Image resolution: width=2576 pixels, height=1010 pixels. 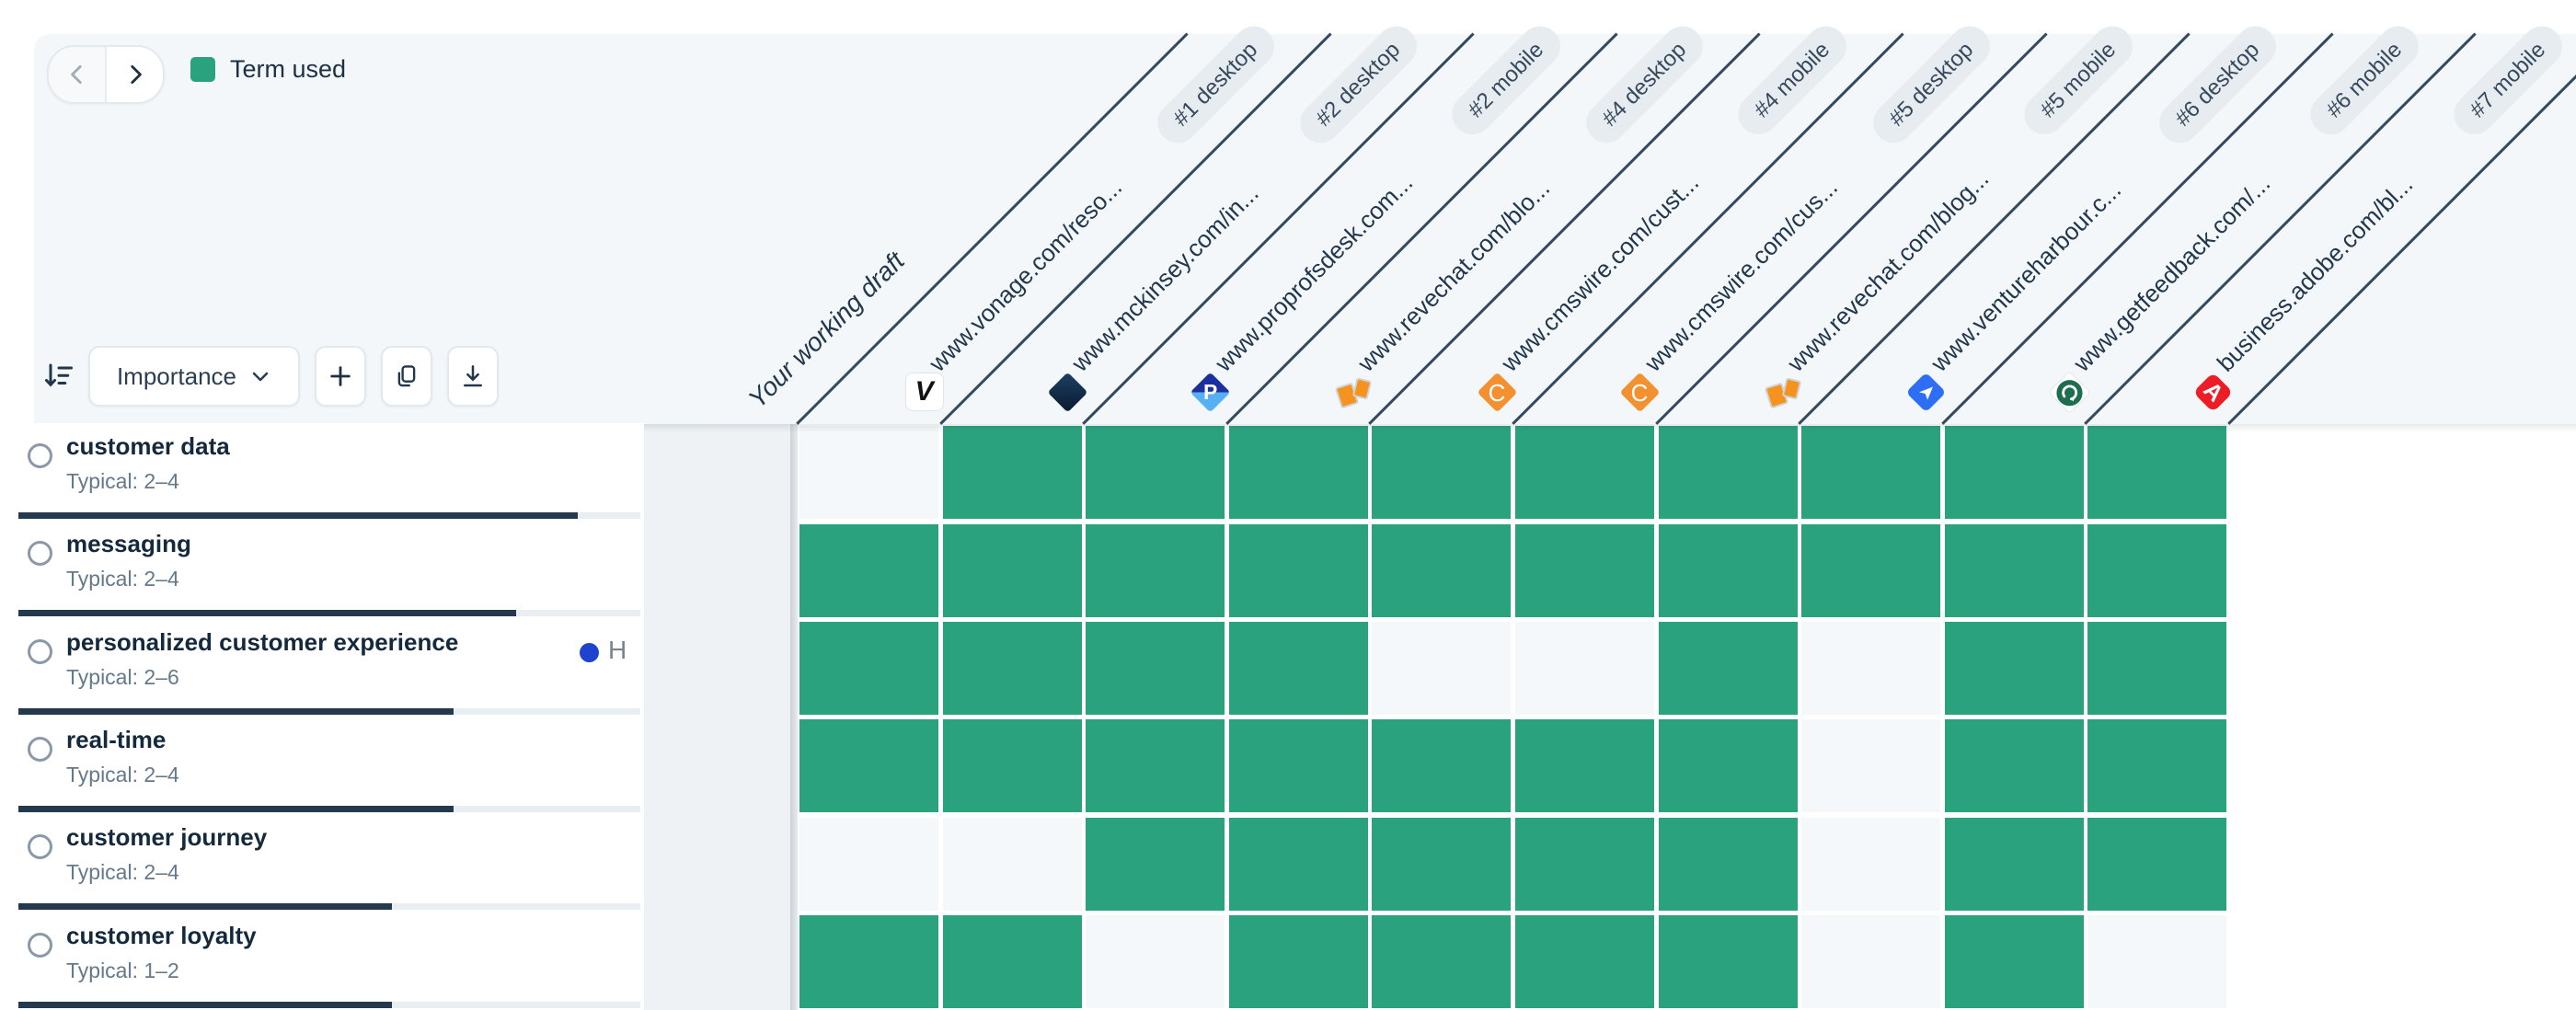 I want to click on term-row: real-time Typical: 2–4, so click(x=322, y=765).